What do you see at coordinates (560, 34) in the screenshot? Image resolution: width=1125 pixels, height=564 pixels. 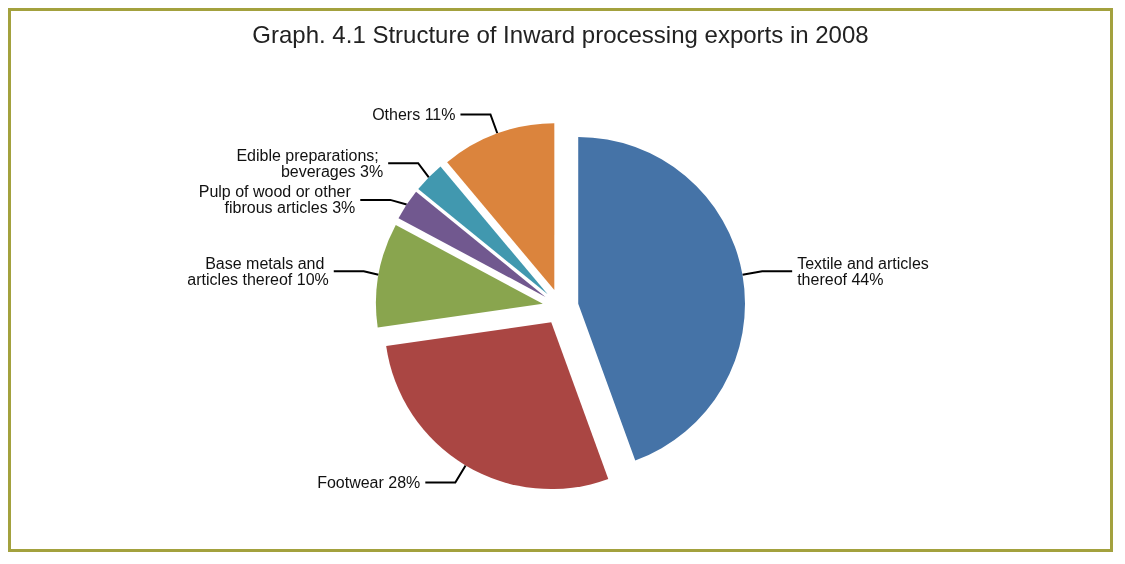 I see `chart-title: Graph. 4.1 Structure of Inward processing exports in 2008` at bounding box center [560, 34].